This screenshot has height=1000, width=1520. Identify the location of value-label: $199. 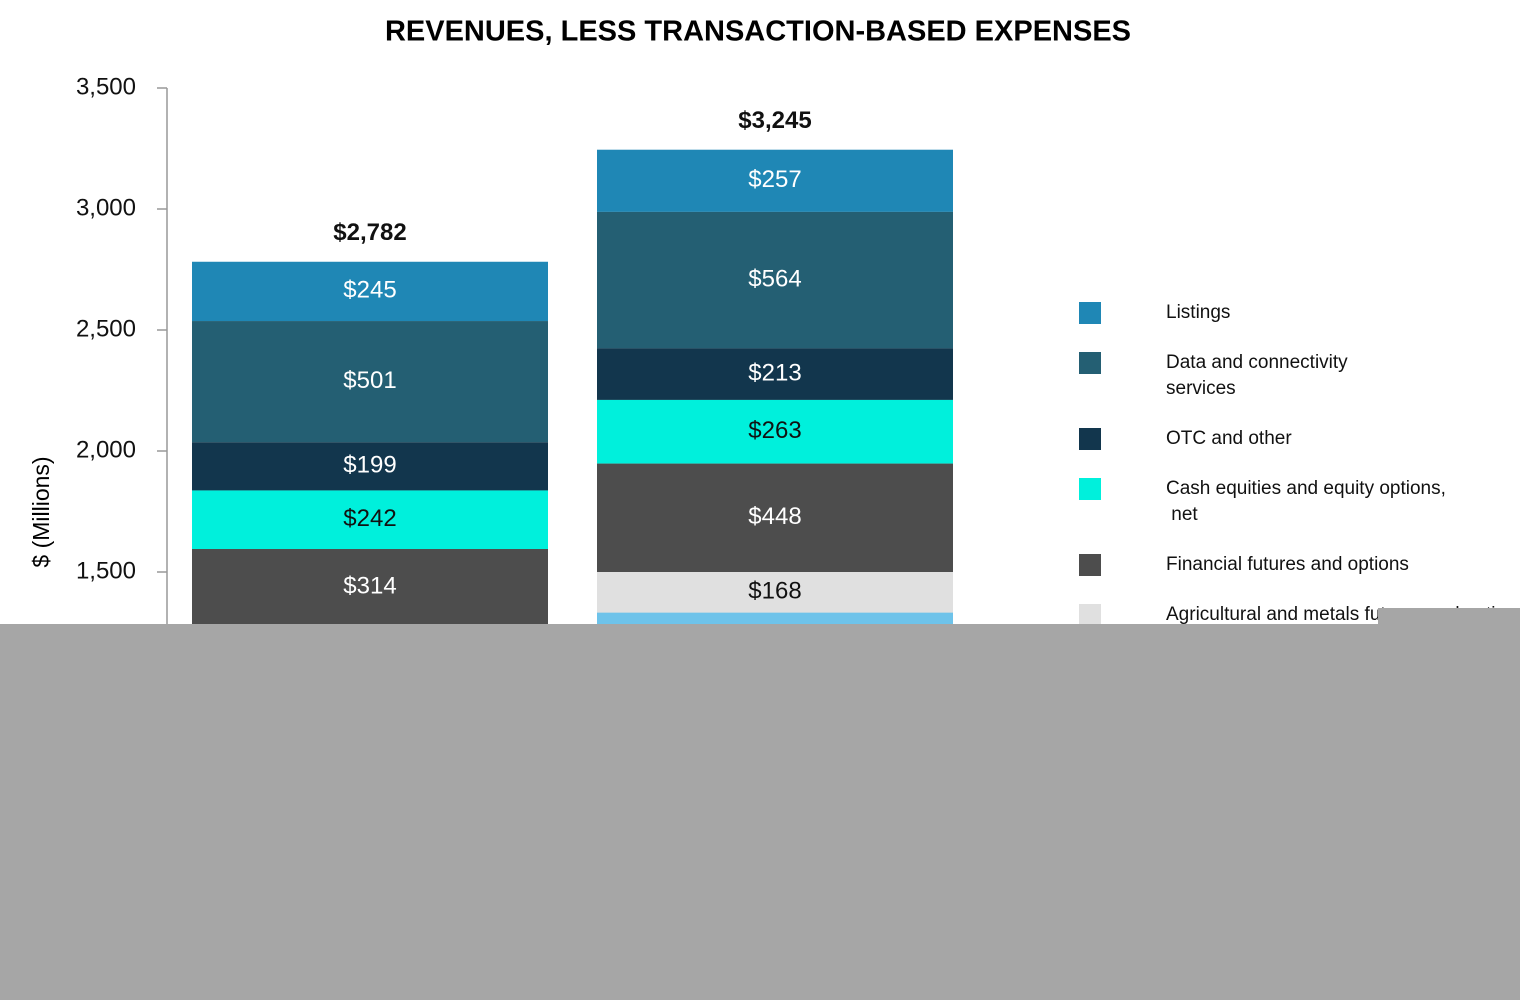
(369, 465).